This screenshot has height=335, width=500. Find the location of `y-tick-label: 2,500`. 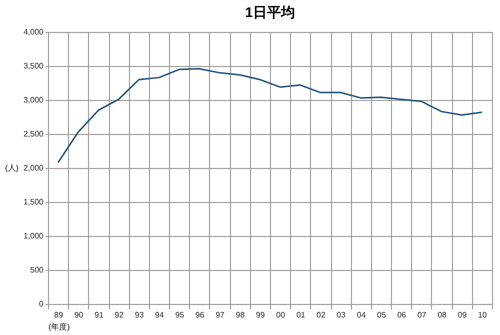

y-tick-label: 2,500 is located at coordinates (33, 134).